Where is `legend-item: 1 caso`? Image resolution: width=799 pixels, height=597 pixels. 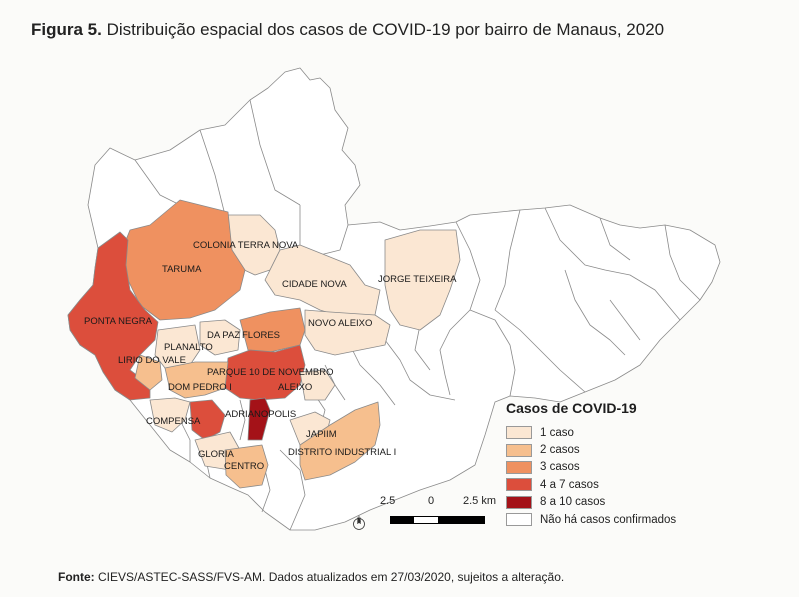 legend-item: 1 caso is located at coordinates (591, 432).